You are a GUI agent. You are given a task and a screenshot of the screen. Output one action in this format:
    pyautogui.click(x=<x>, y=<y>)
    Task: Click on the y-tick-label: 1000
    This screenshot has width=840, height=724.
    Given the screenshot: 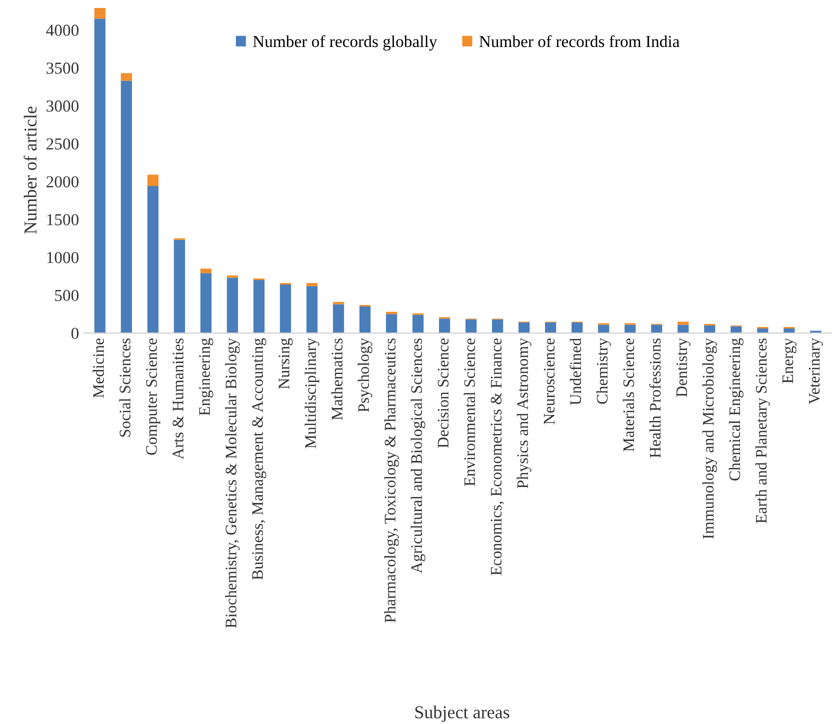 What is the action you would take?
    pyautogui.click(x=63, y=258)
    